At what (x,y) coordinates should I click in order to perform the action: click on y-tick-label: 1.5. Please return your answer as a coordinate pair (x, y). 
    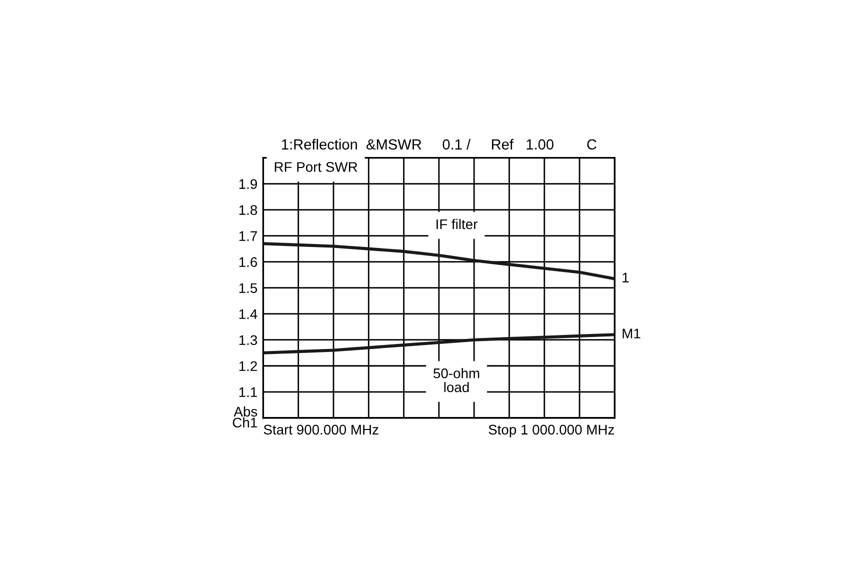
    Looking at the image, I should click on (248, 288).